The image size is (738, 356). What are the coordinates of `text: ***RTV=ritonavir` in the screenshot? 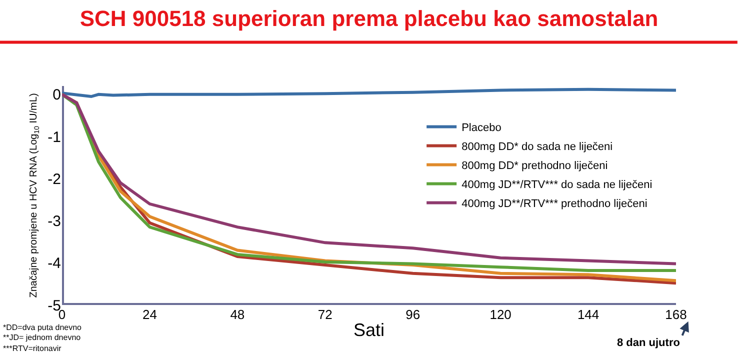 It's located at (32, 348).